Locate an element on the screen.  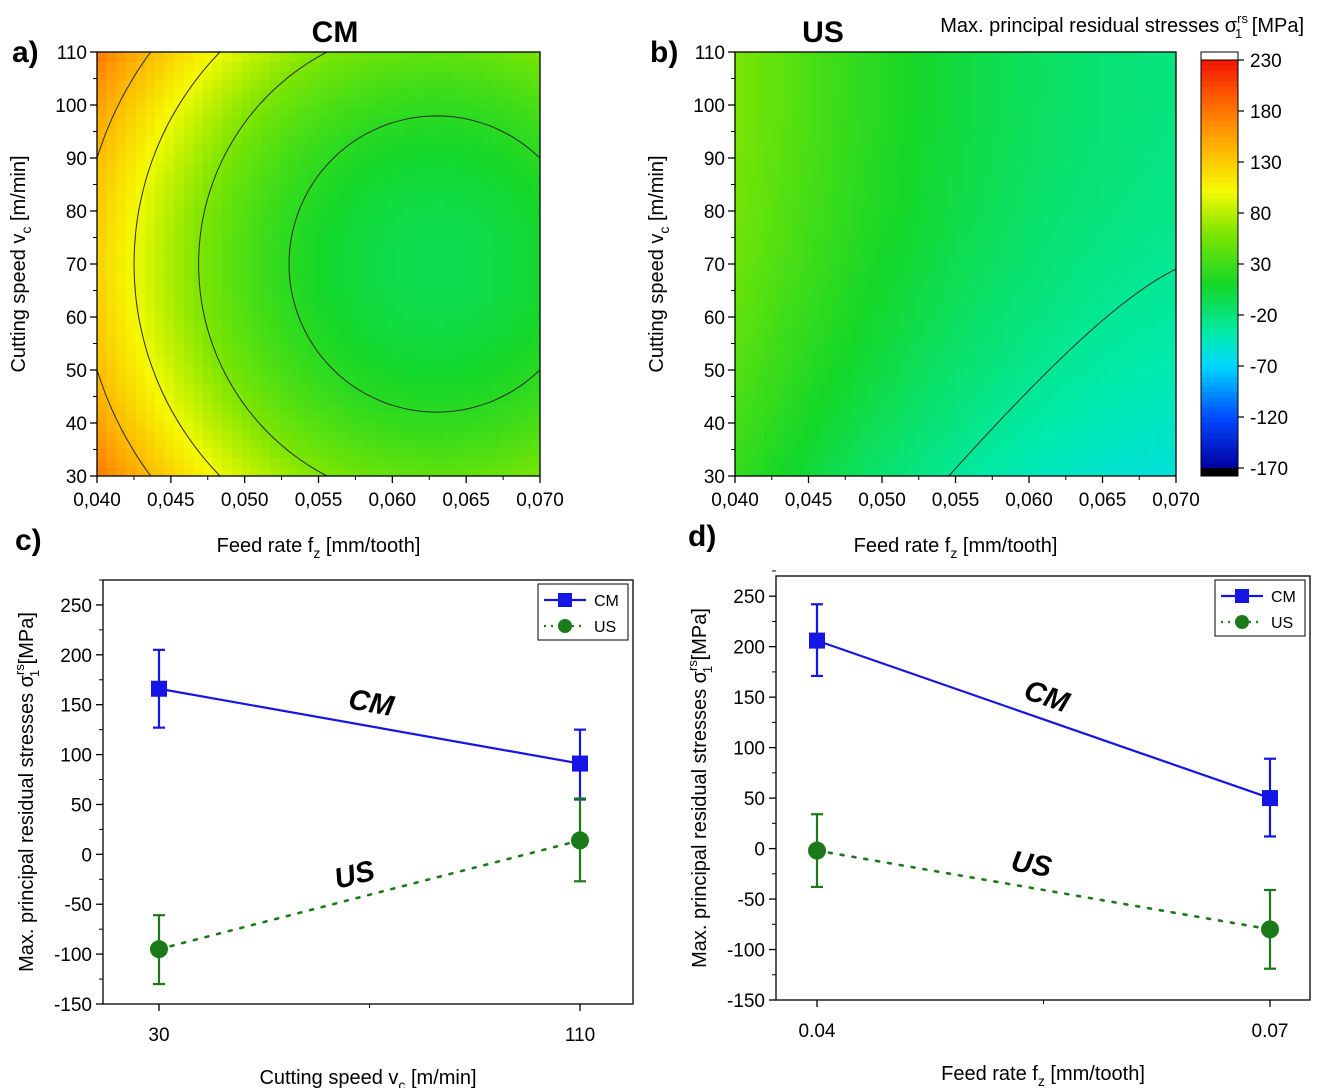
data-point is located at coordinates (817, 850).